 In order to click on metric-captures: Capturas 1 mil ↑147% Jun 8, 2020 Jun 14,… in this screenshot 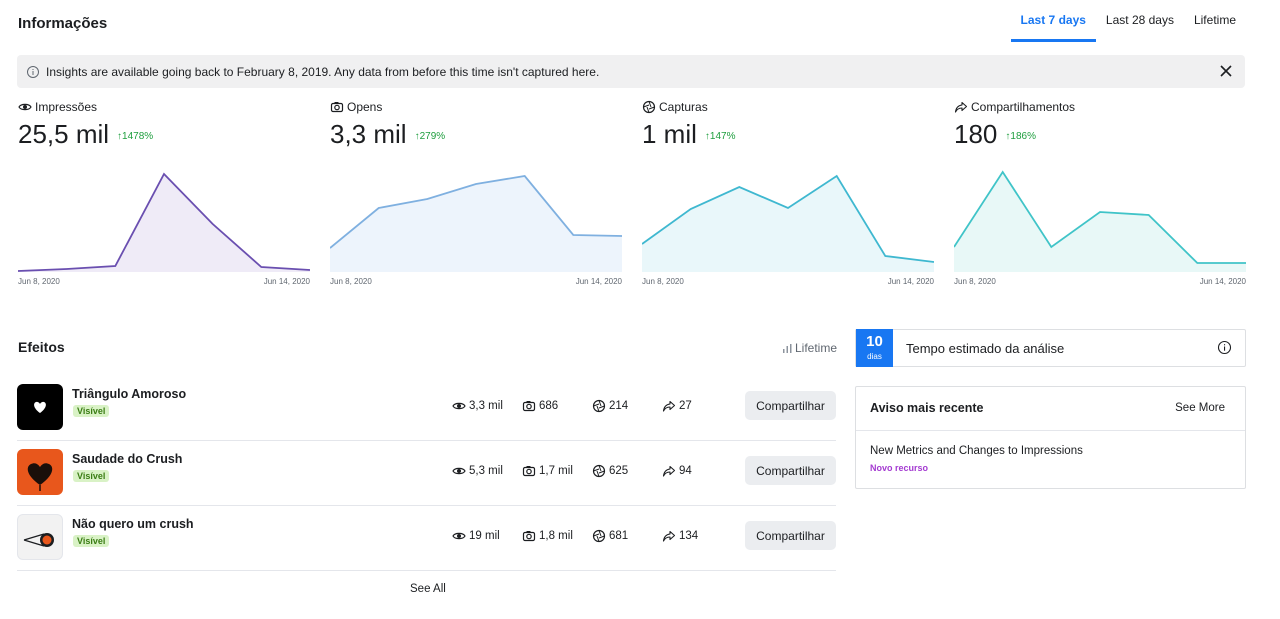, I will do `click(788, 192)`.